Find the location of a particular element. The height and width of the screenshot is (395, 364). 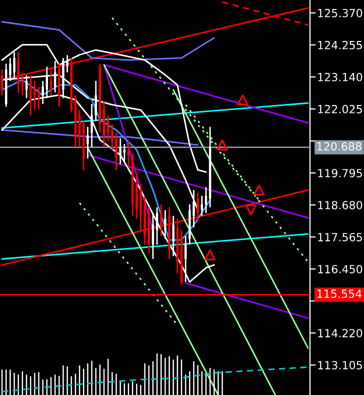

y-tick-label: 122.025 is located at coordinates (340, 109).